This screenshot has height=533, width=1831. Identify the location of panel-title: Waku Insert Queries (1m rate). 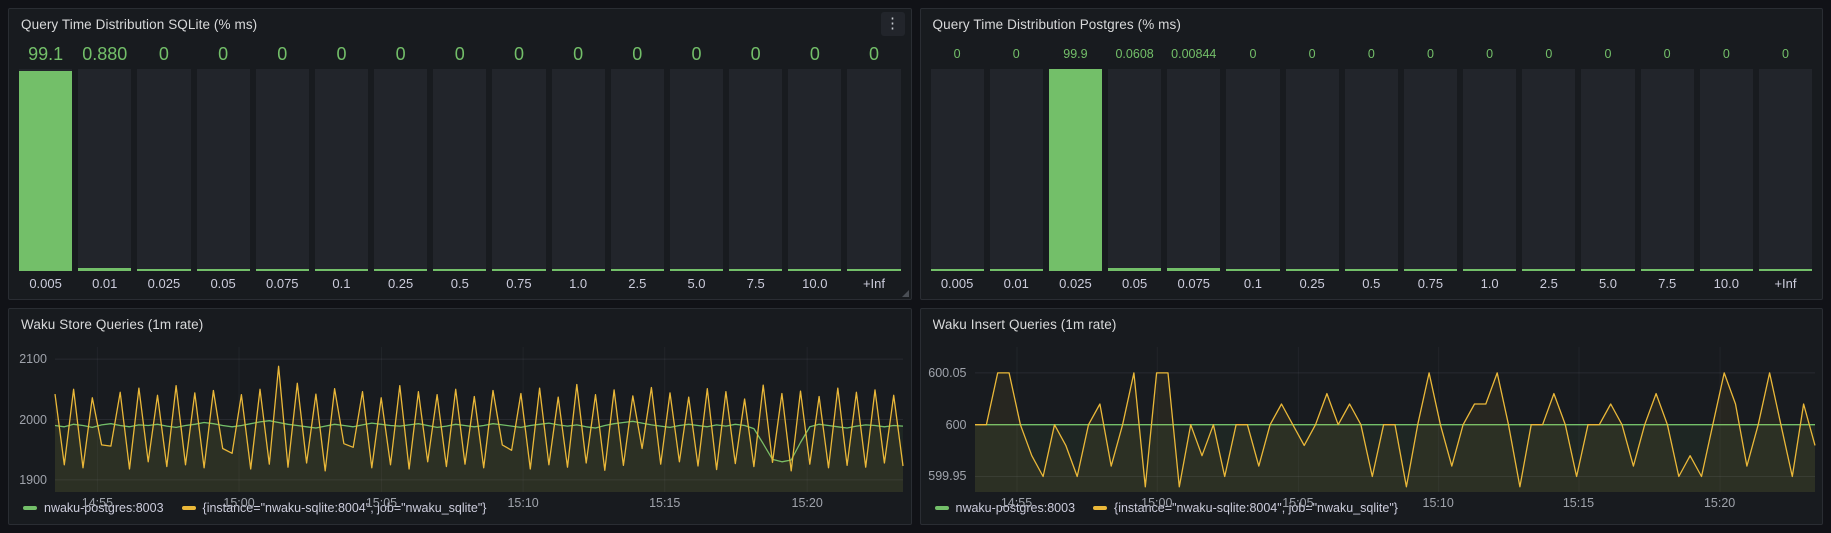
(1024, 324).